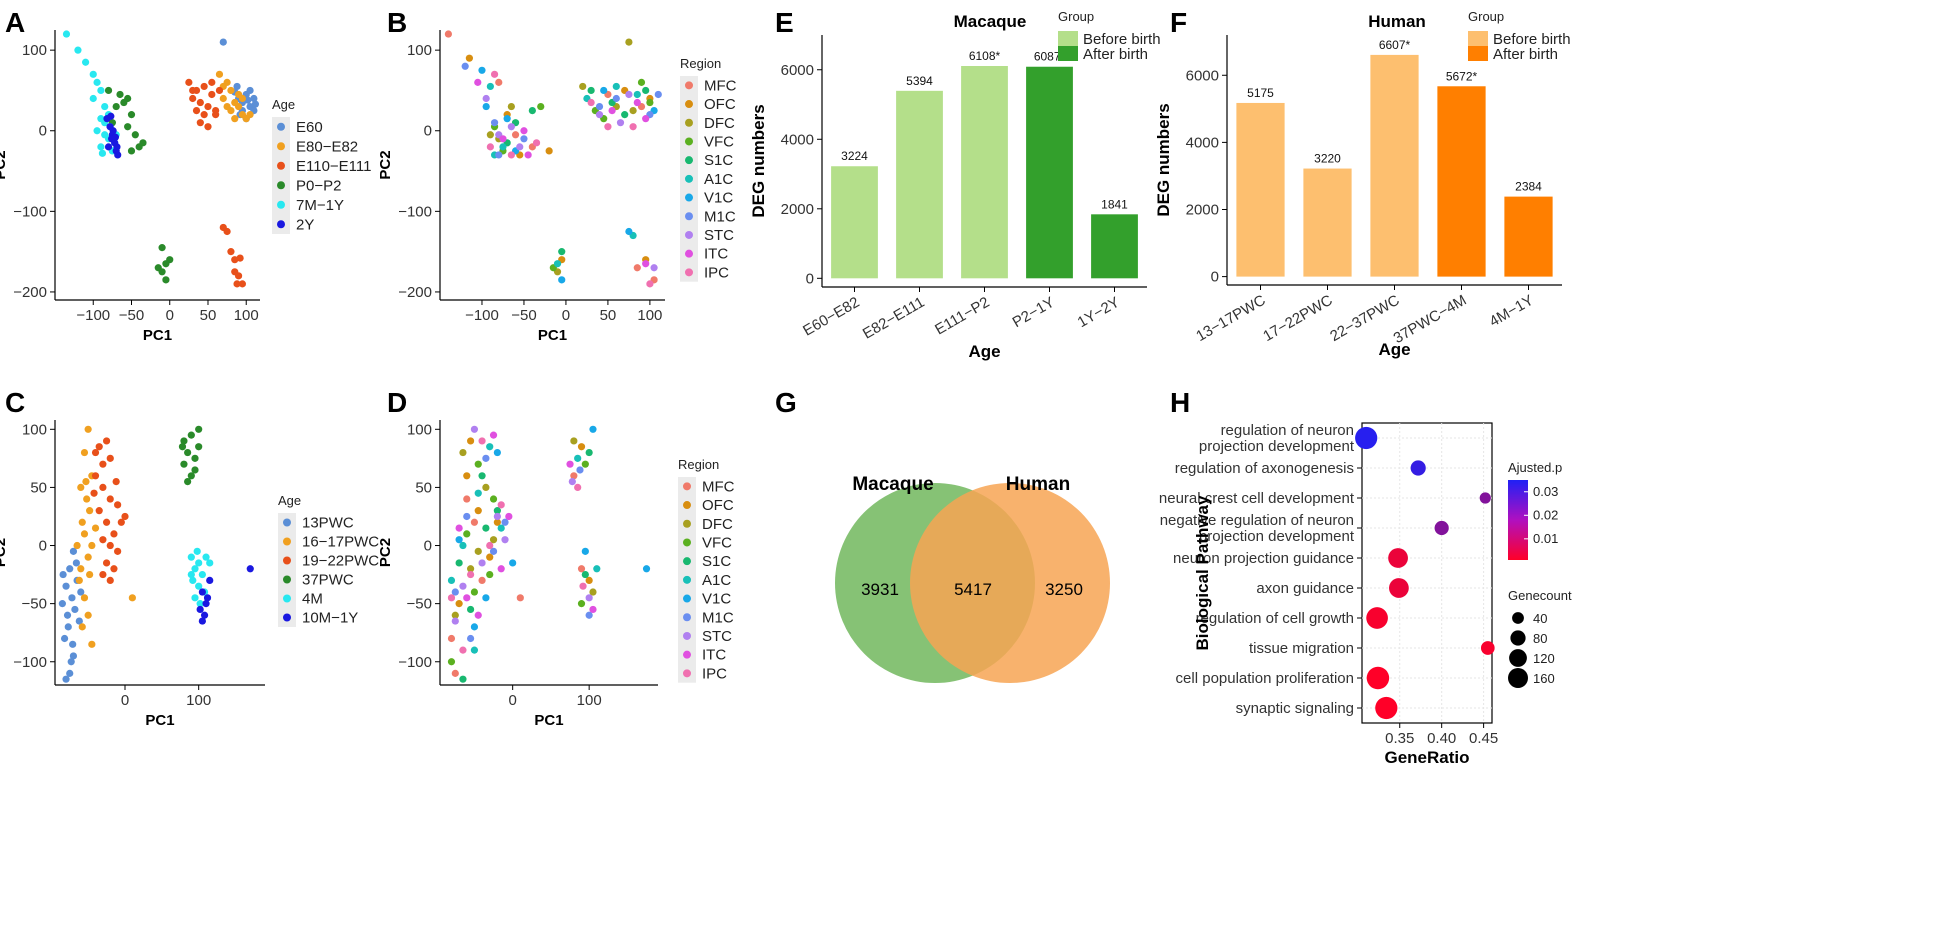  I want to click on legend-item: S1C, so click(718, 160).